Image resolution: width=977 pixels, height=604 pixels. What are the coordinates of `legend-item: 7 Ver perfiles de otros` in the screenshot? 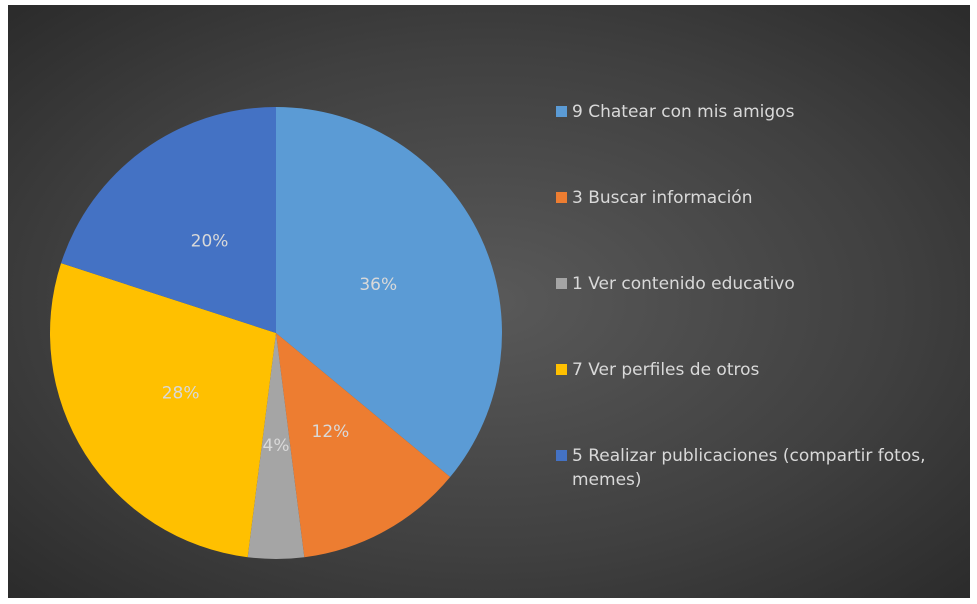 It's located at (749, 370).